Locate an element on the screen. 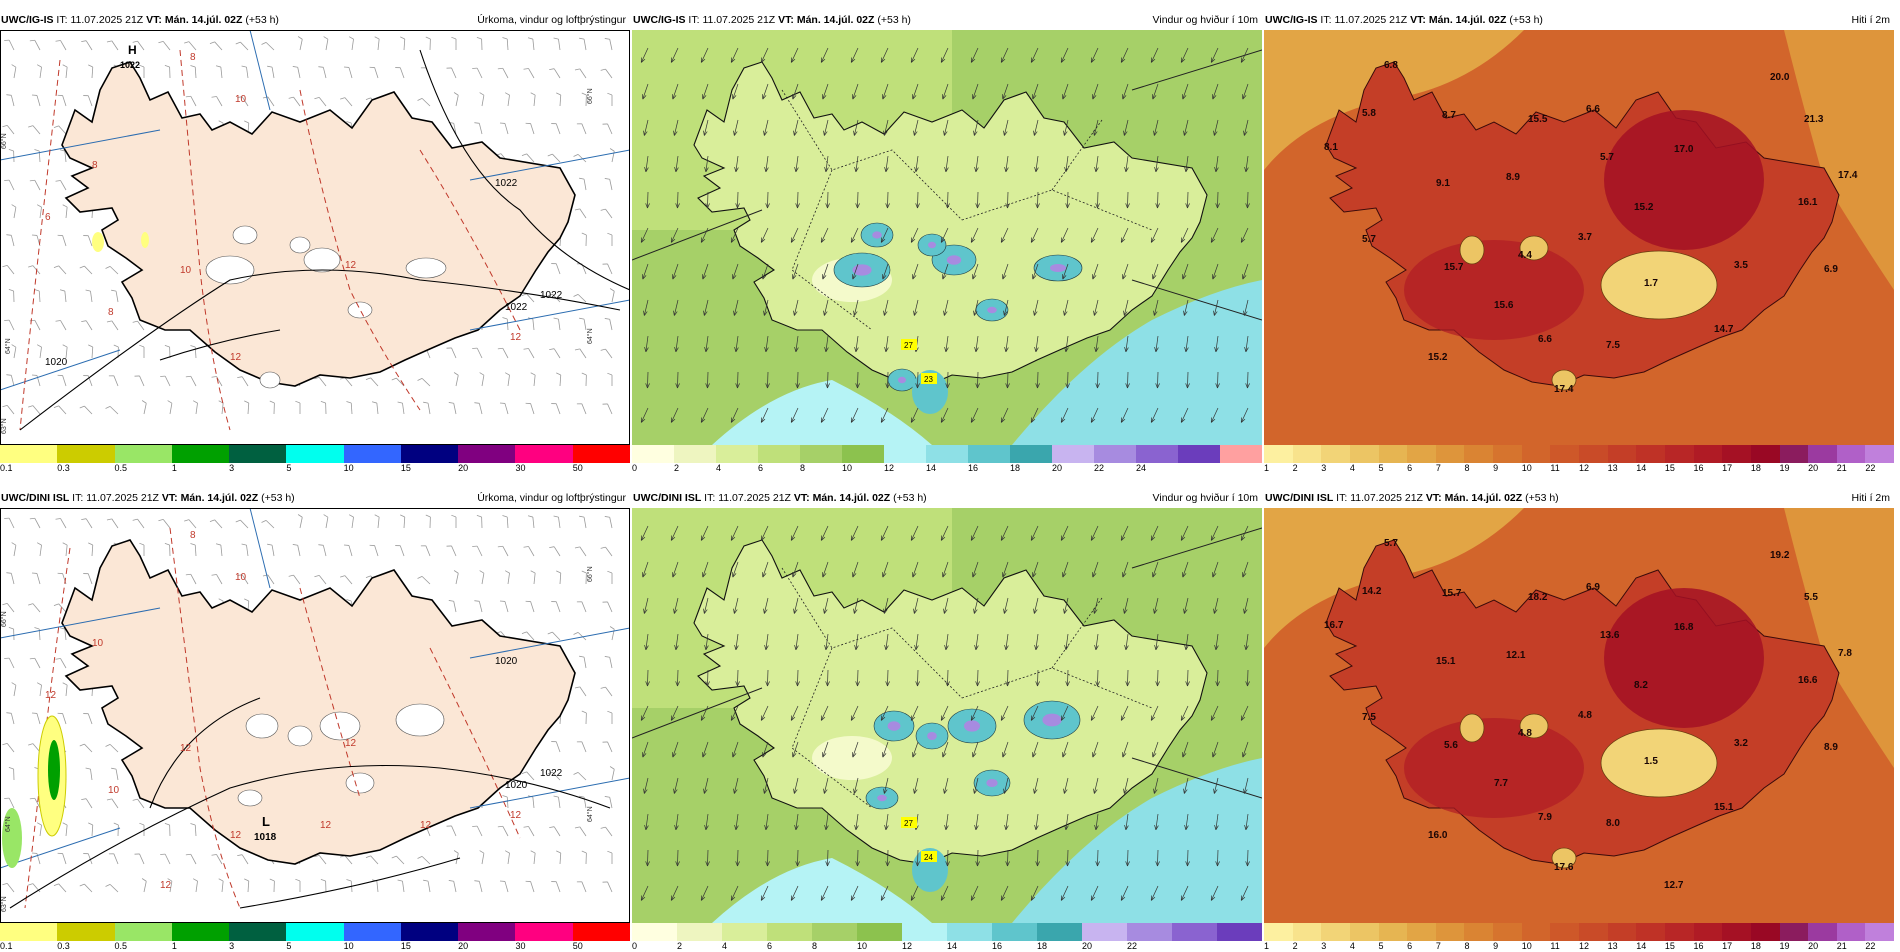 This screenshot has height=952, width=1900. colorbar-tick-label: 4 is located at coordinates (1352, 946).